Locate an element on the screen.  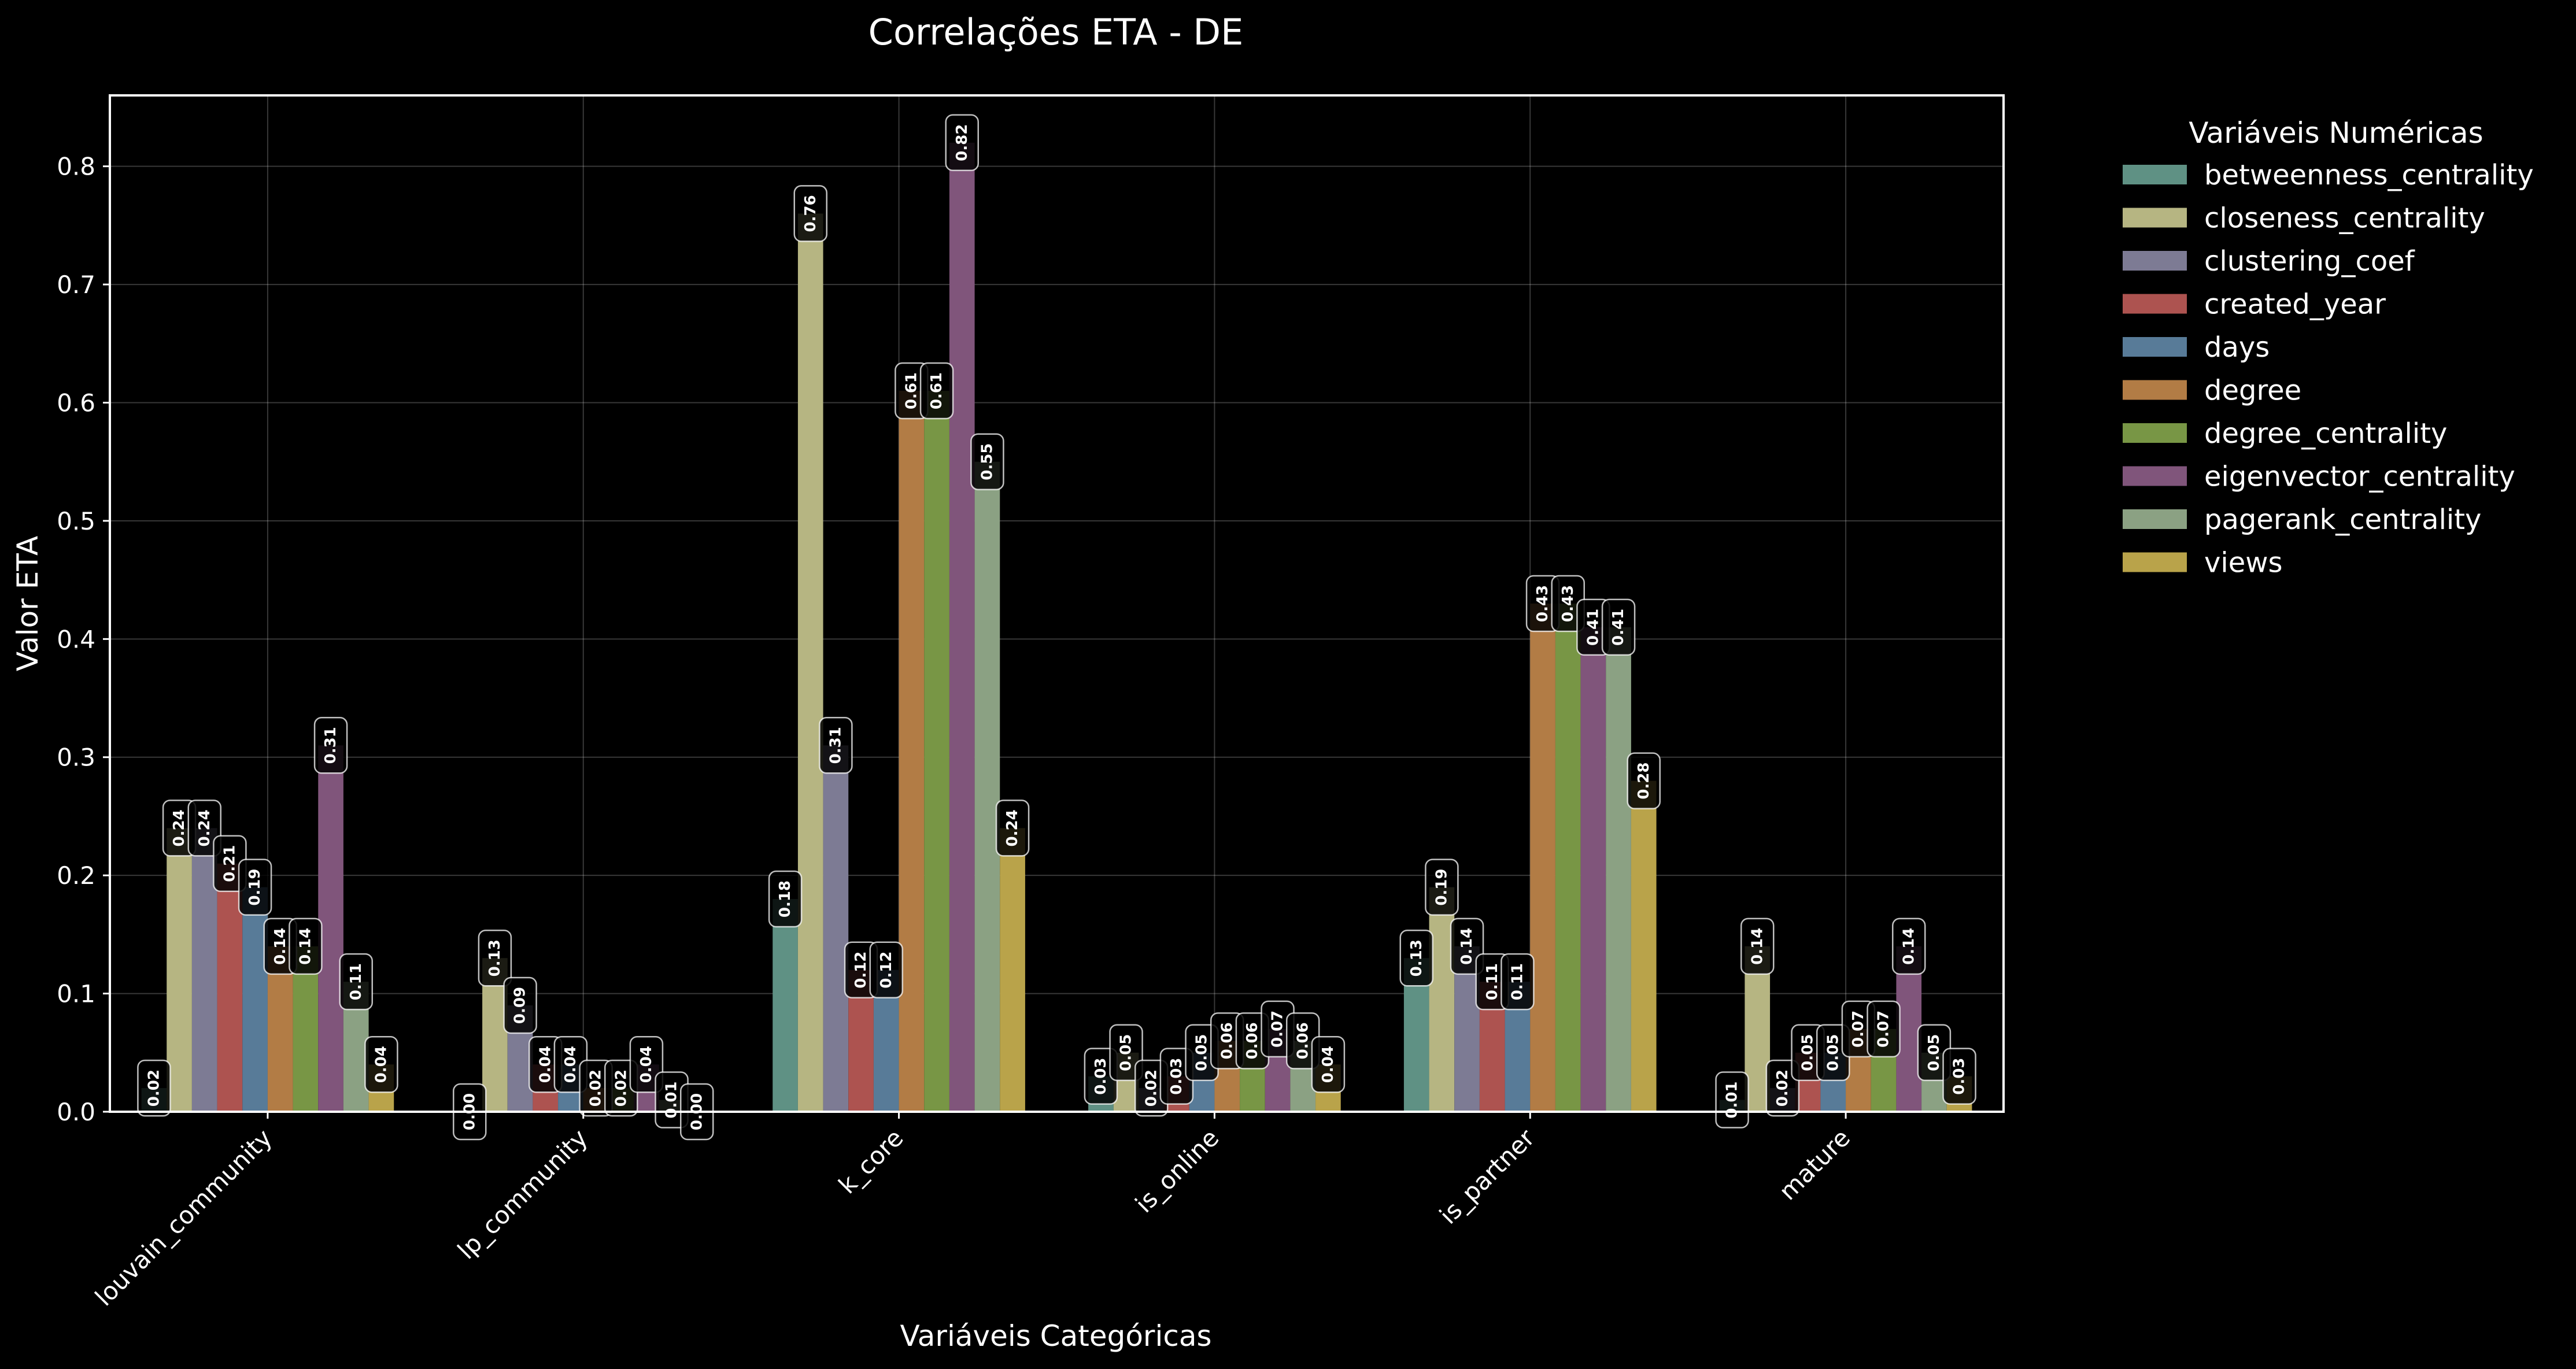
x-tick-label: is_online is located at coordinates (1177, 1170).